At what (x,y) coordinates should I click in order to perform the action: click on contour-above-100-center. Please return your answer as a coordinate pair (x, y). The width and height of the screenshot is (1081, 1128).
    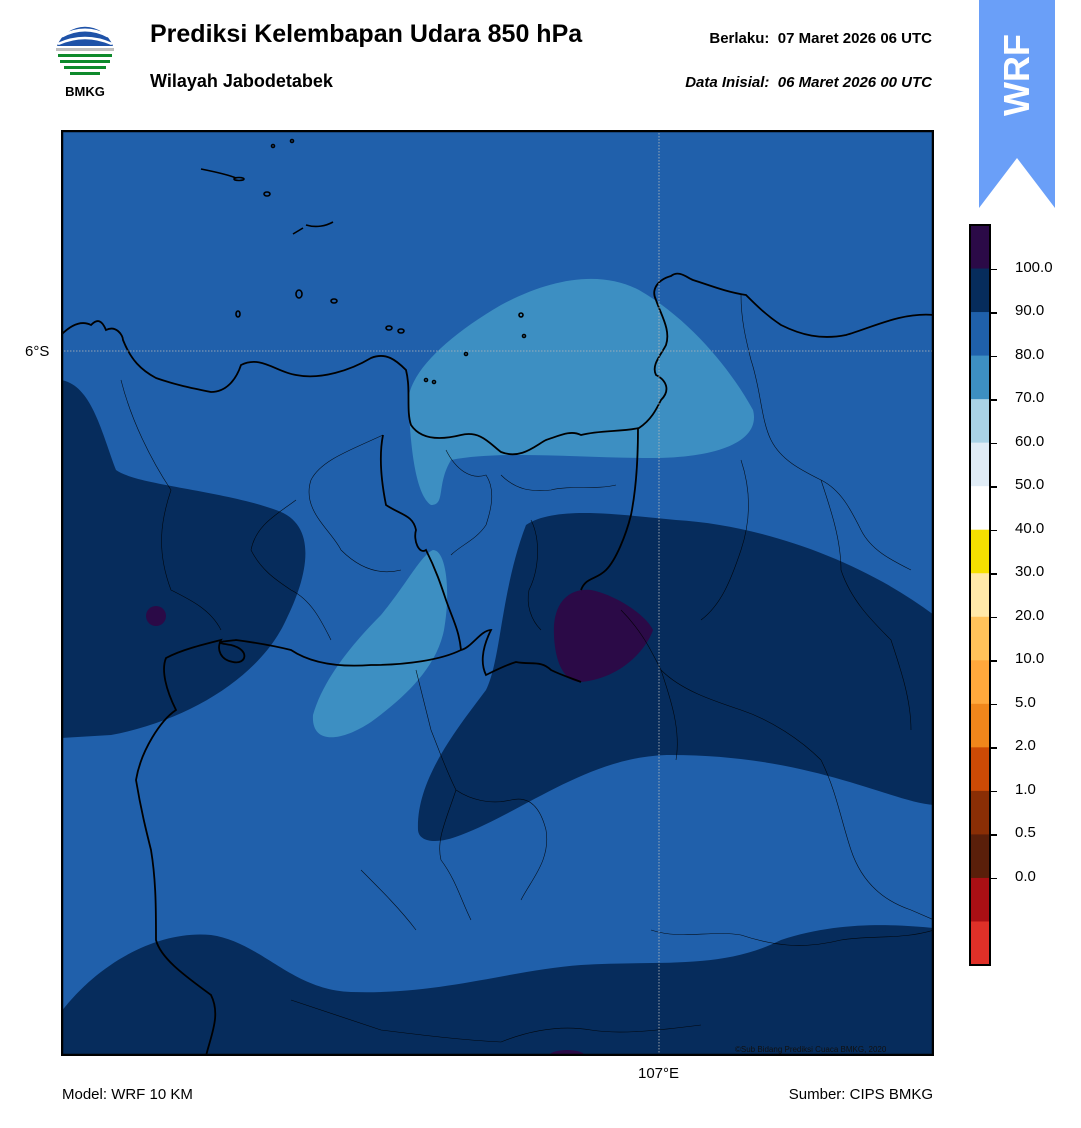
    Looking at the image, I should click on (603, 635).